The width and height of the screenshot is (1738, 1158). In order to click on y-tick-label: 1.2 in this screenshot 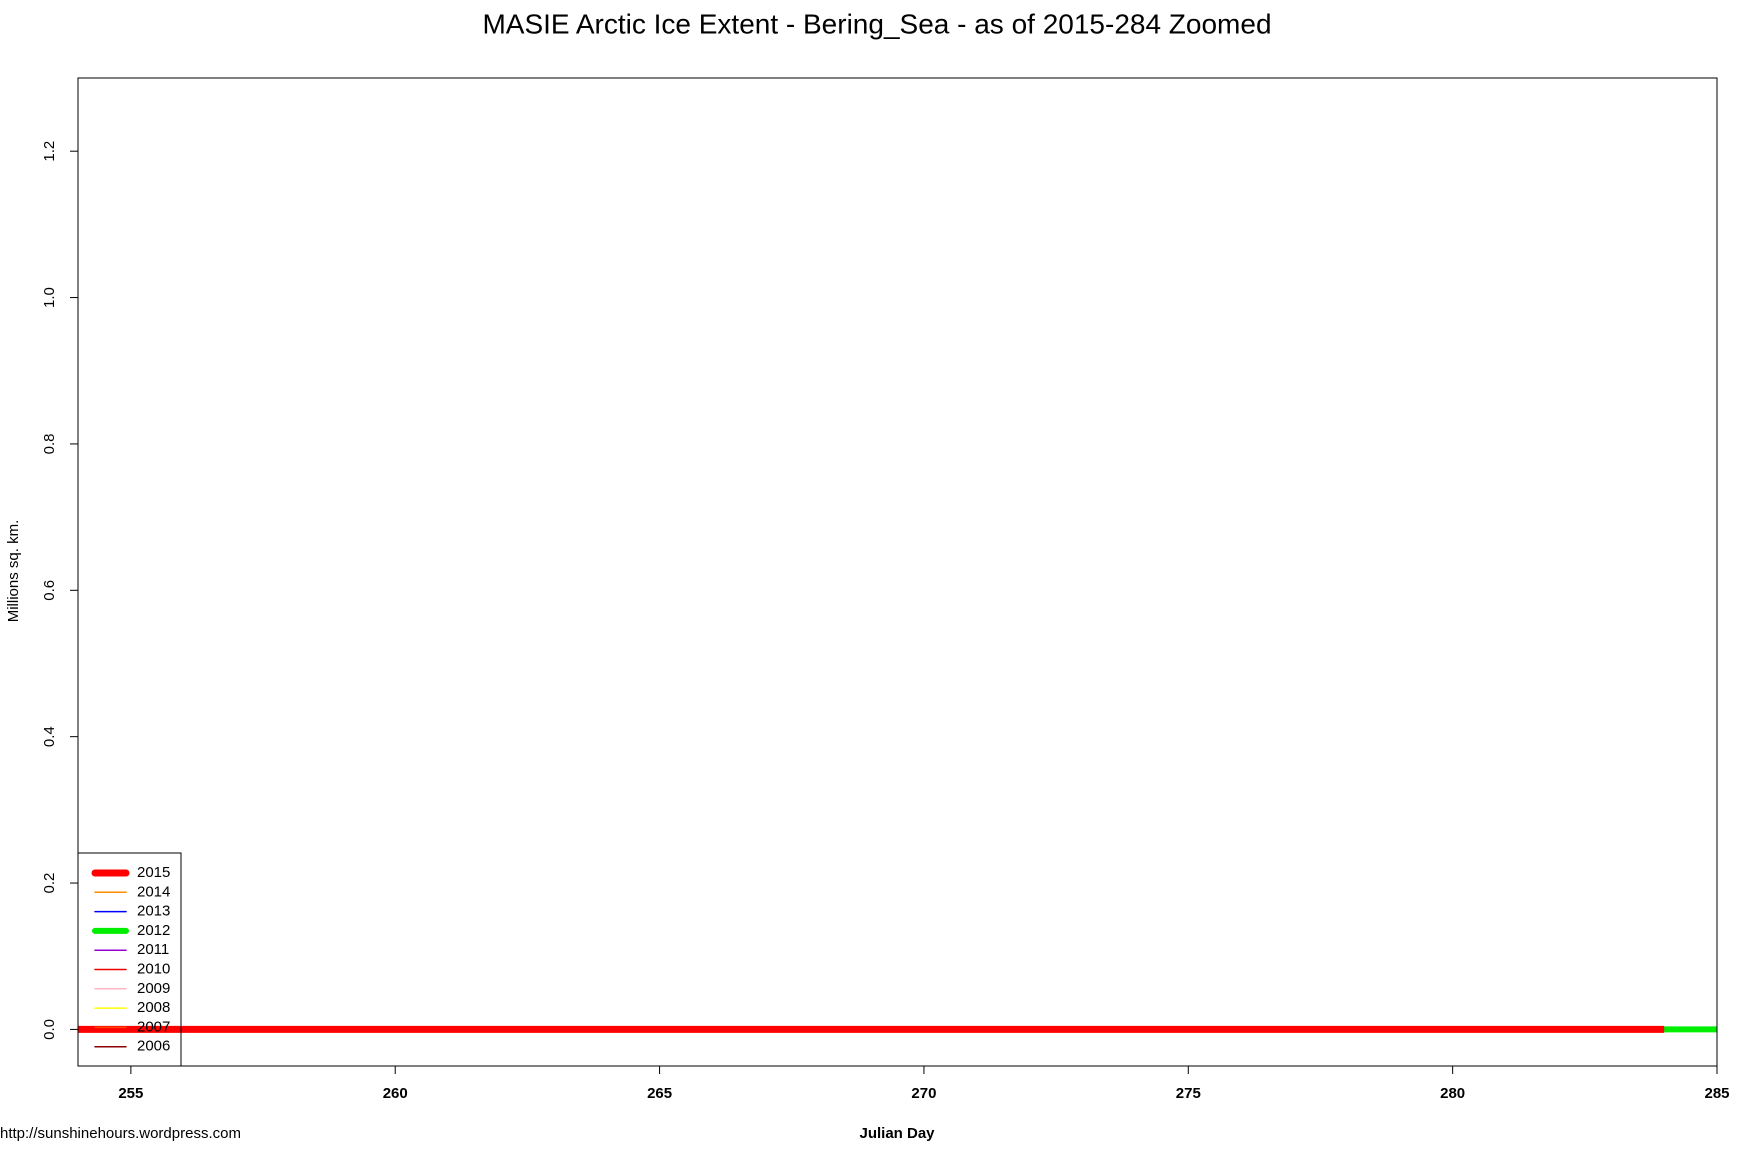, I will do `click(49, 151)`.